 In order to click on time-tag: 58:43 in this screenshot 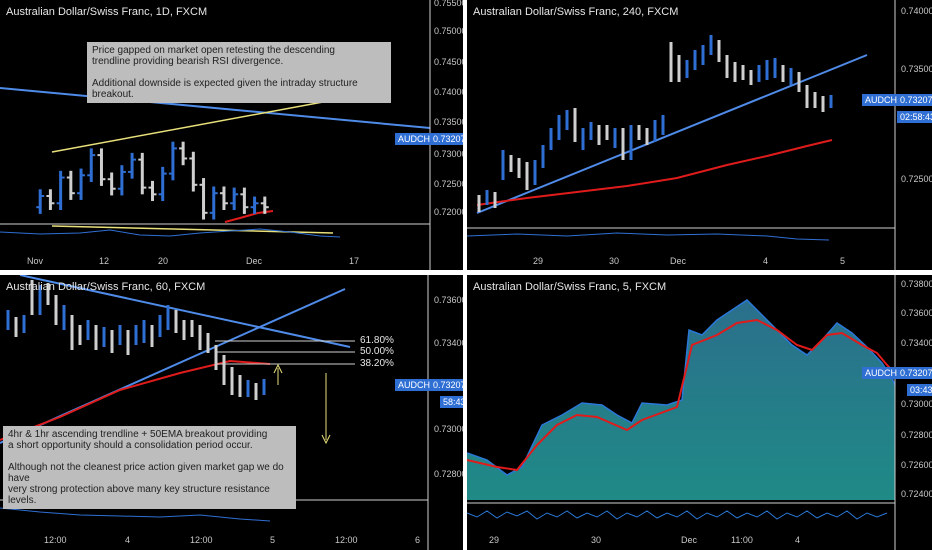, I will do `click(451, 402)`.